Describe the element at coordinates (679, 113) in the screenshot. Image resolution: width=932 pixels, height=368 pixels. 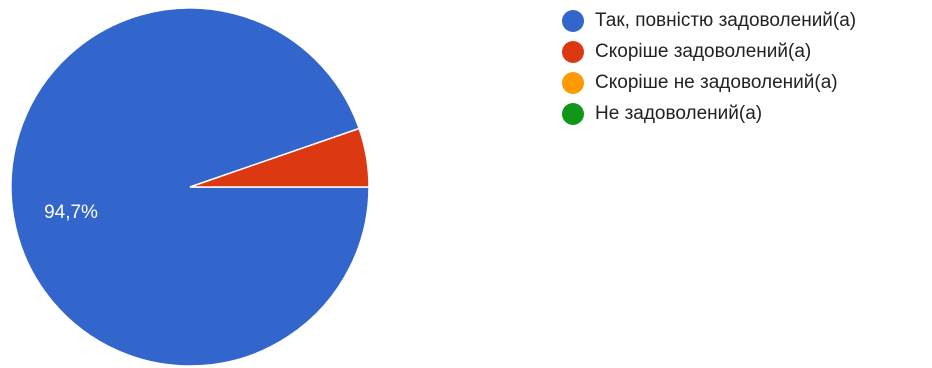
I see `legend-label-3: Не задоволений(а)` at that location.